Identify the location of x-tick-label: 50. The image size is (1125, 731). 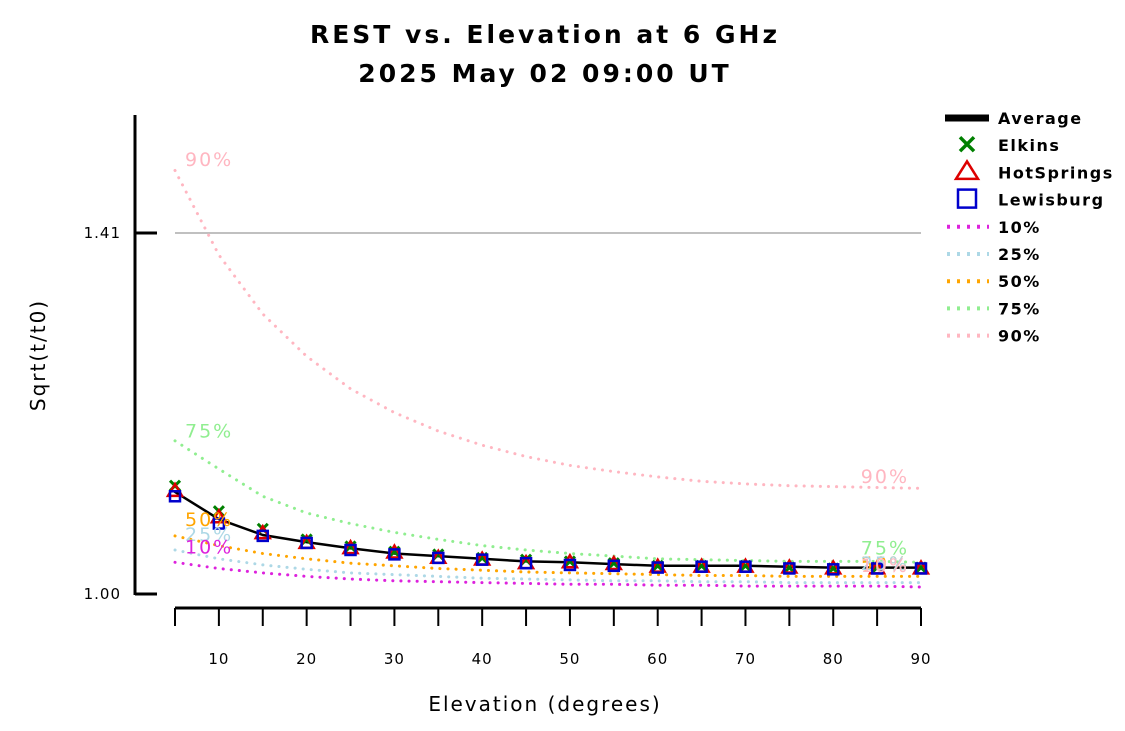
(569, 659).